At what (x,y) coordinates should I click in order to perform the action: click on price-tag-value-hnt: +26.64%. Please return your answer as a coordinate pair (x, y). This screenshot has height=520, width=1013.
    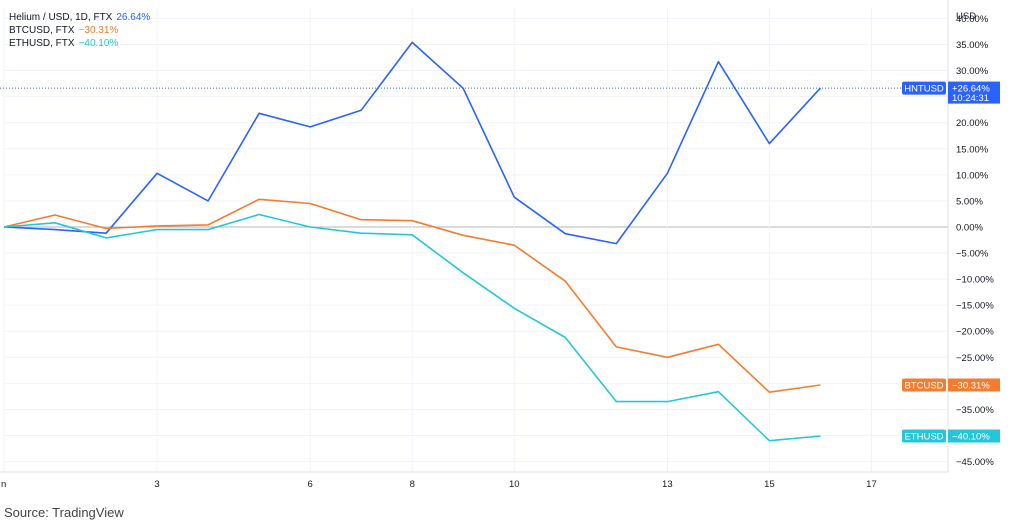
    Looking at the image, I should click on (971, 88).